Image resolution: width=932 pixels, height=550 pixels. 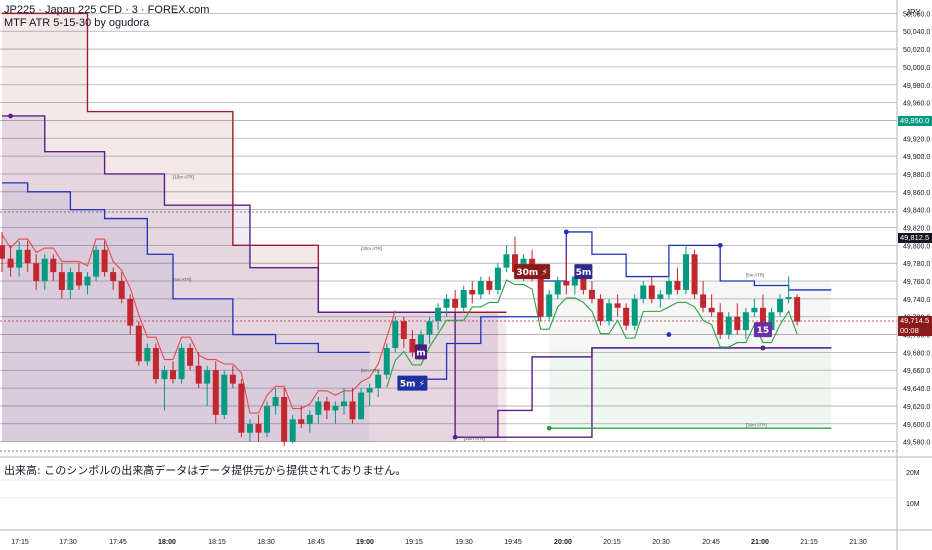 What do you see at coordinates (643, 392) in the screenshot?
I see `atr15-lower-line` at bounding box center [643, 392].